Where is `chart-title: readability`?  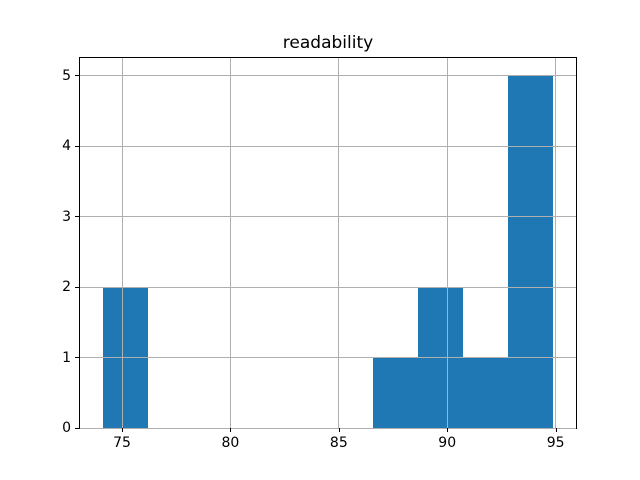 chart-title: readability is located at coordinates (328, 43).